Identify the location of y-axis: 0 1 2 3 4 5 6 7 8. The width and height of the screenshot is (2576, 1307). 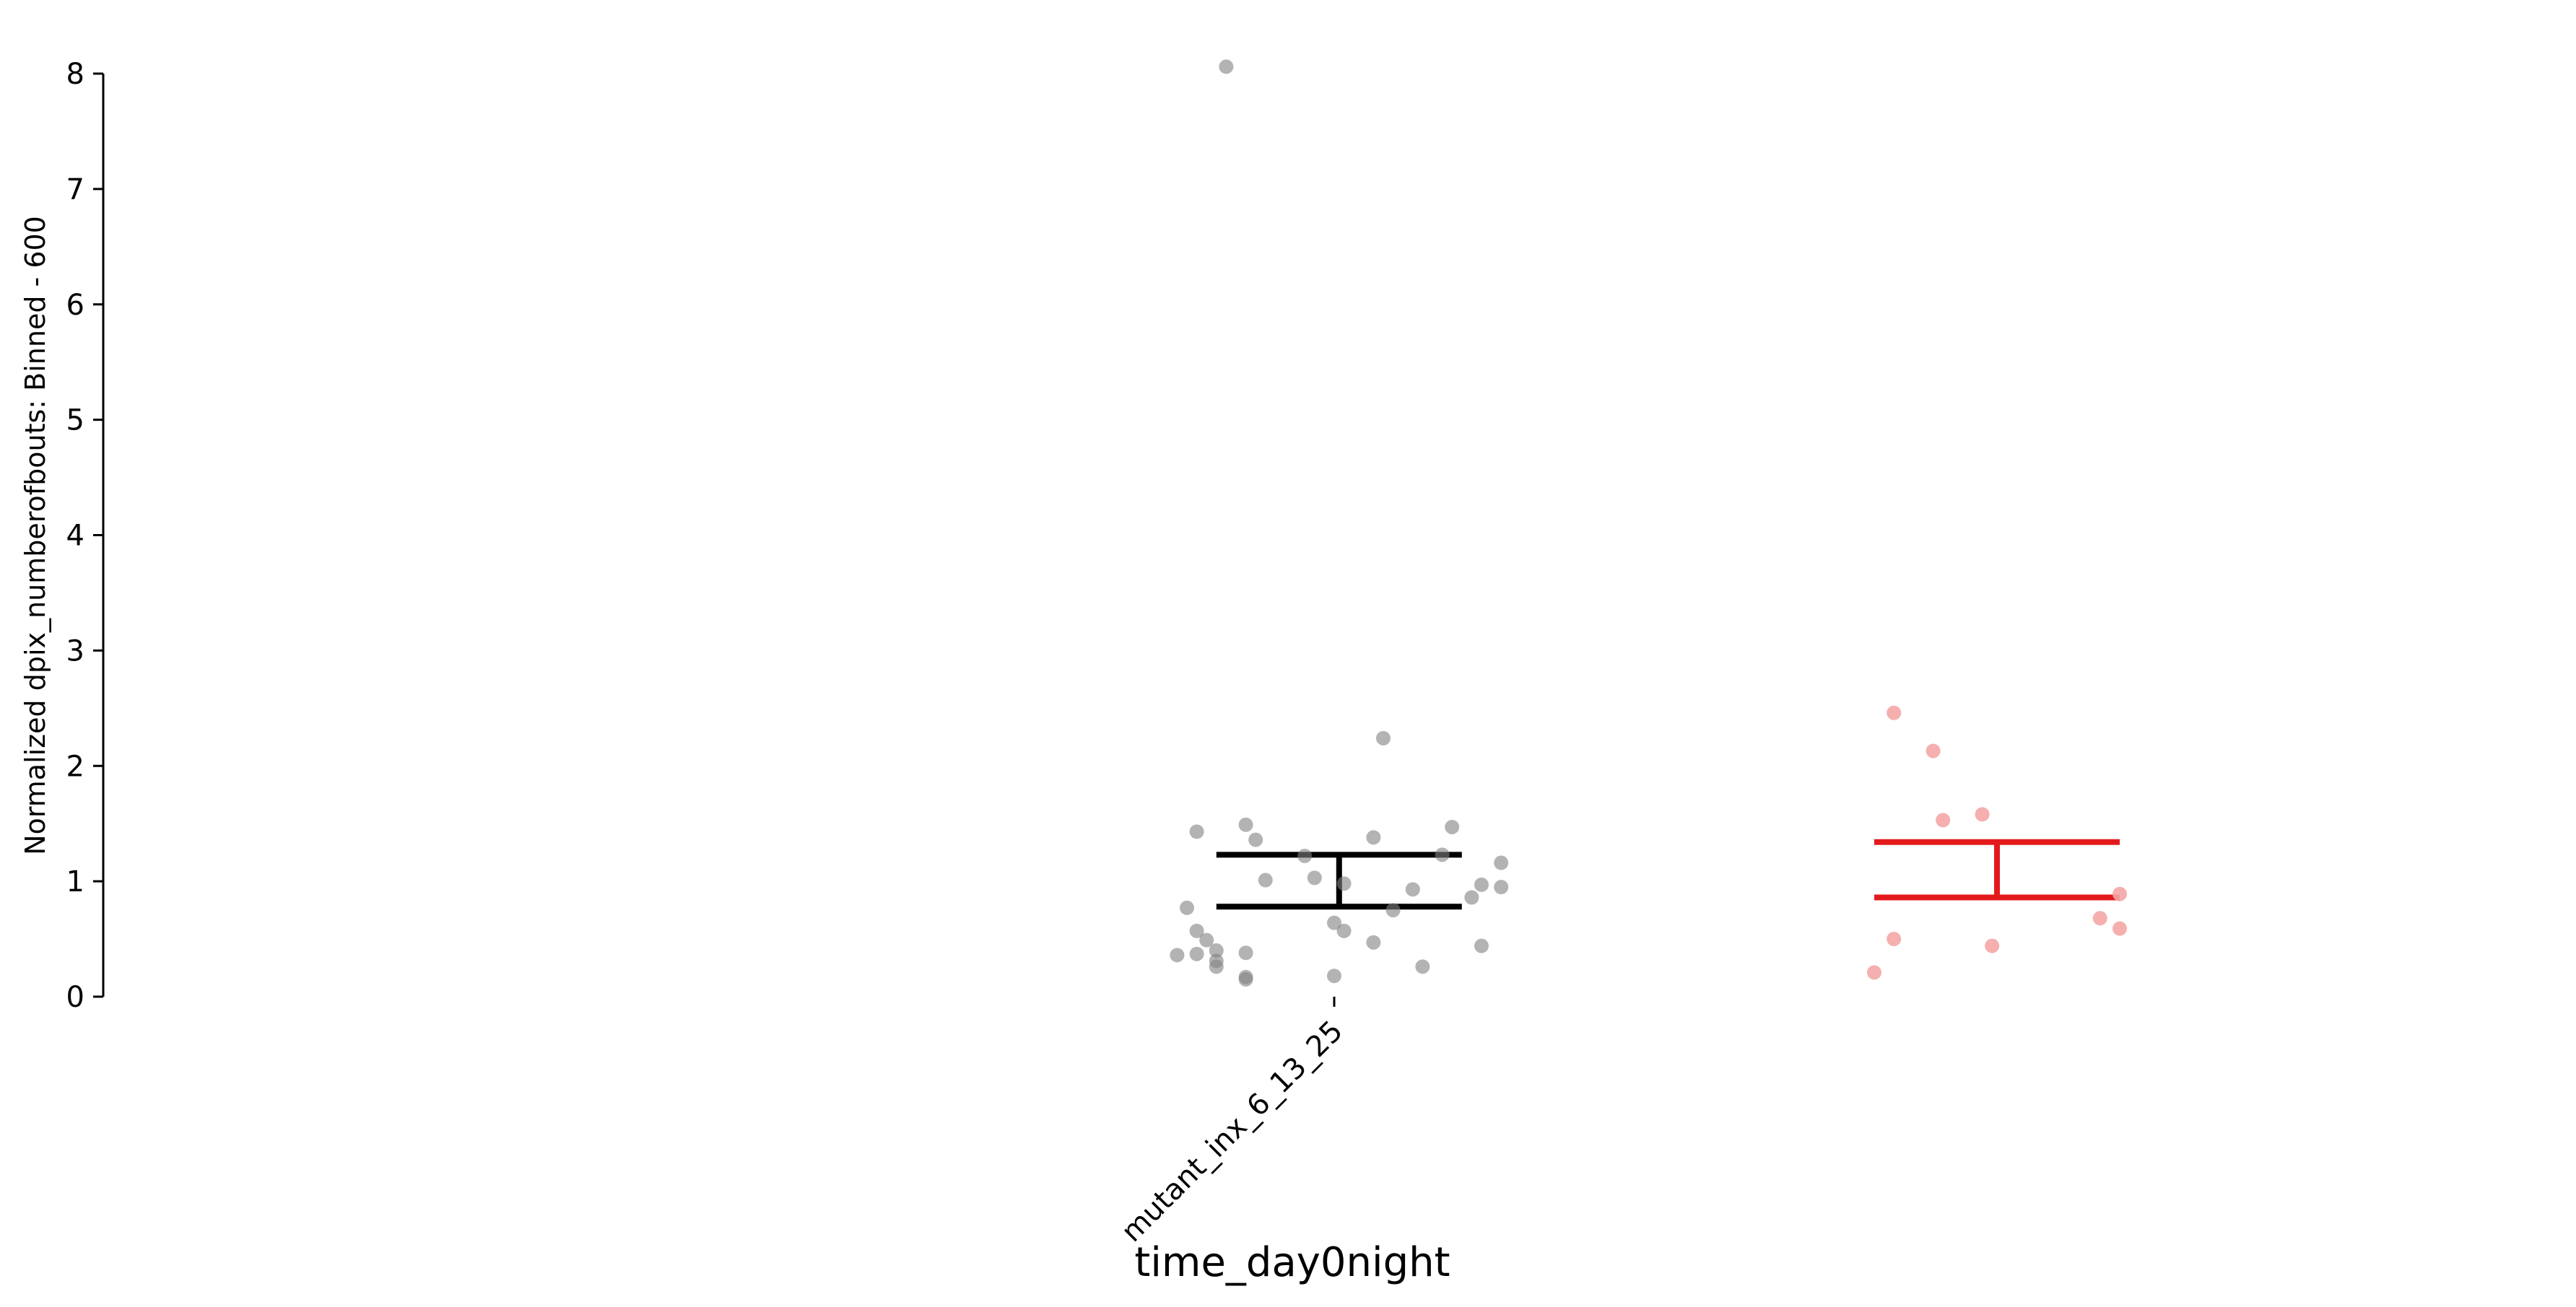
(85, 536).